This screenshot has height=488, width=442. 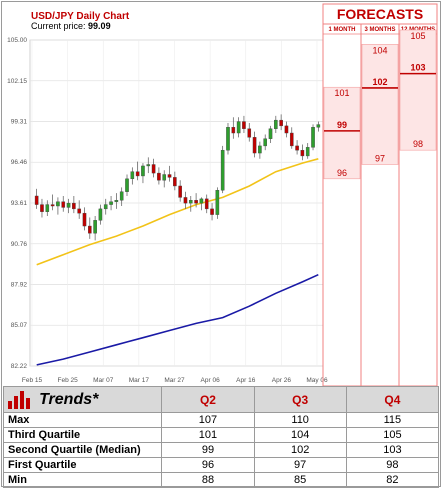 I want to click on table-row: Max 107 110 115, so click(x=221, y=420).